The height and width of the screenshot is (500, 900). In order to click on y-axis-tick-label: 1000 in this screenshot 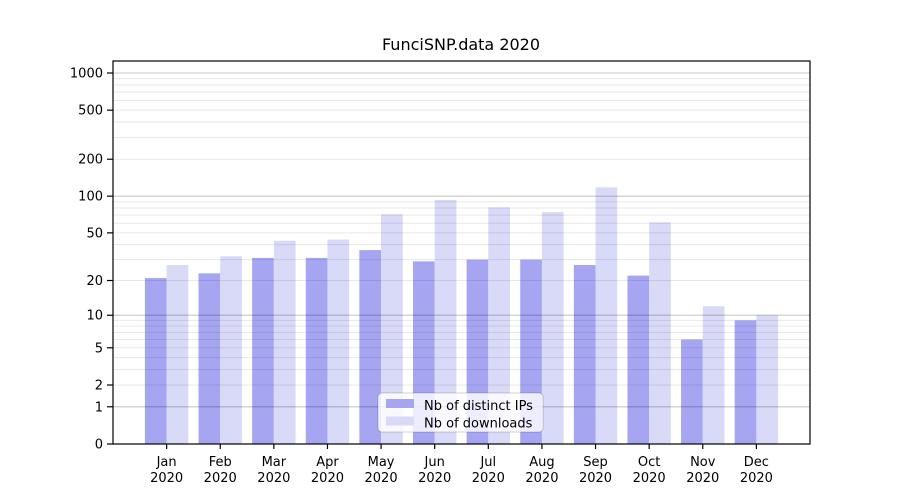, I will do `click(86, 74)`.